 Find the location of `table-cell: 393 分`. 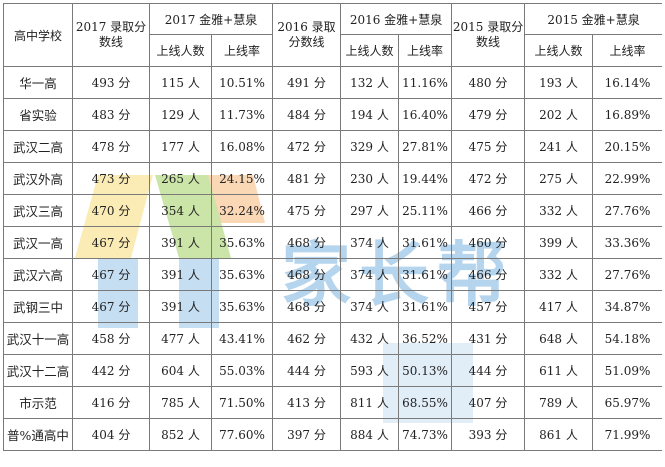

table-cell: 393 分 is located at coordinates (488, 434).